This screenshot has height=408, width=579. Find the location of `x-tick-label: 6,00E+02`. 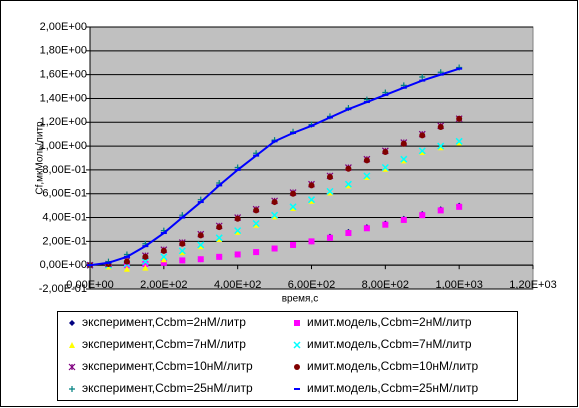

x-tick-label: 6,00E+02 is located at coordinates (311, 285).